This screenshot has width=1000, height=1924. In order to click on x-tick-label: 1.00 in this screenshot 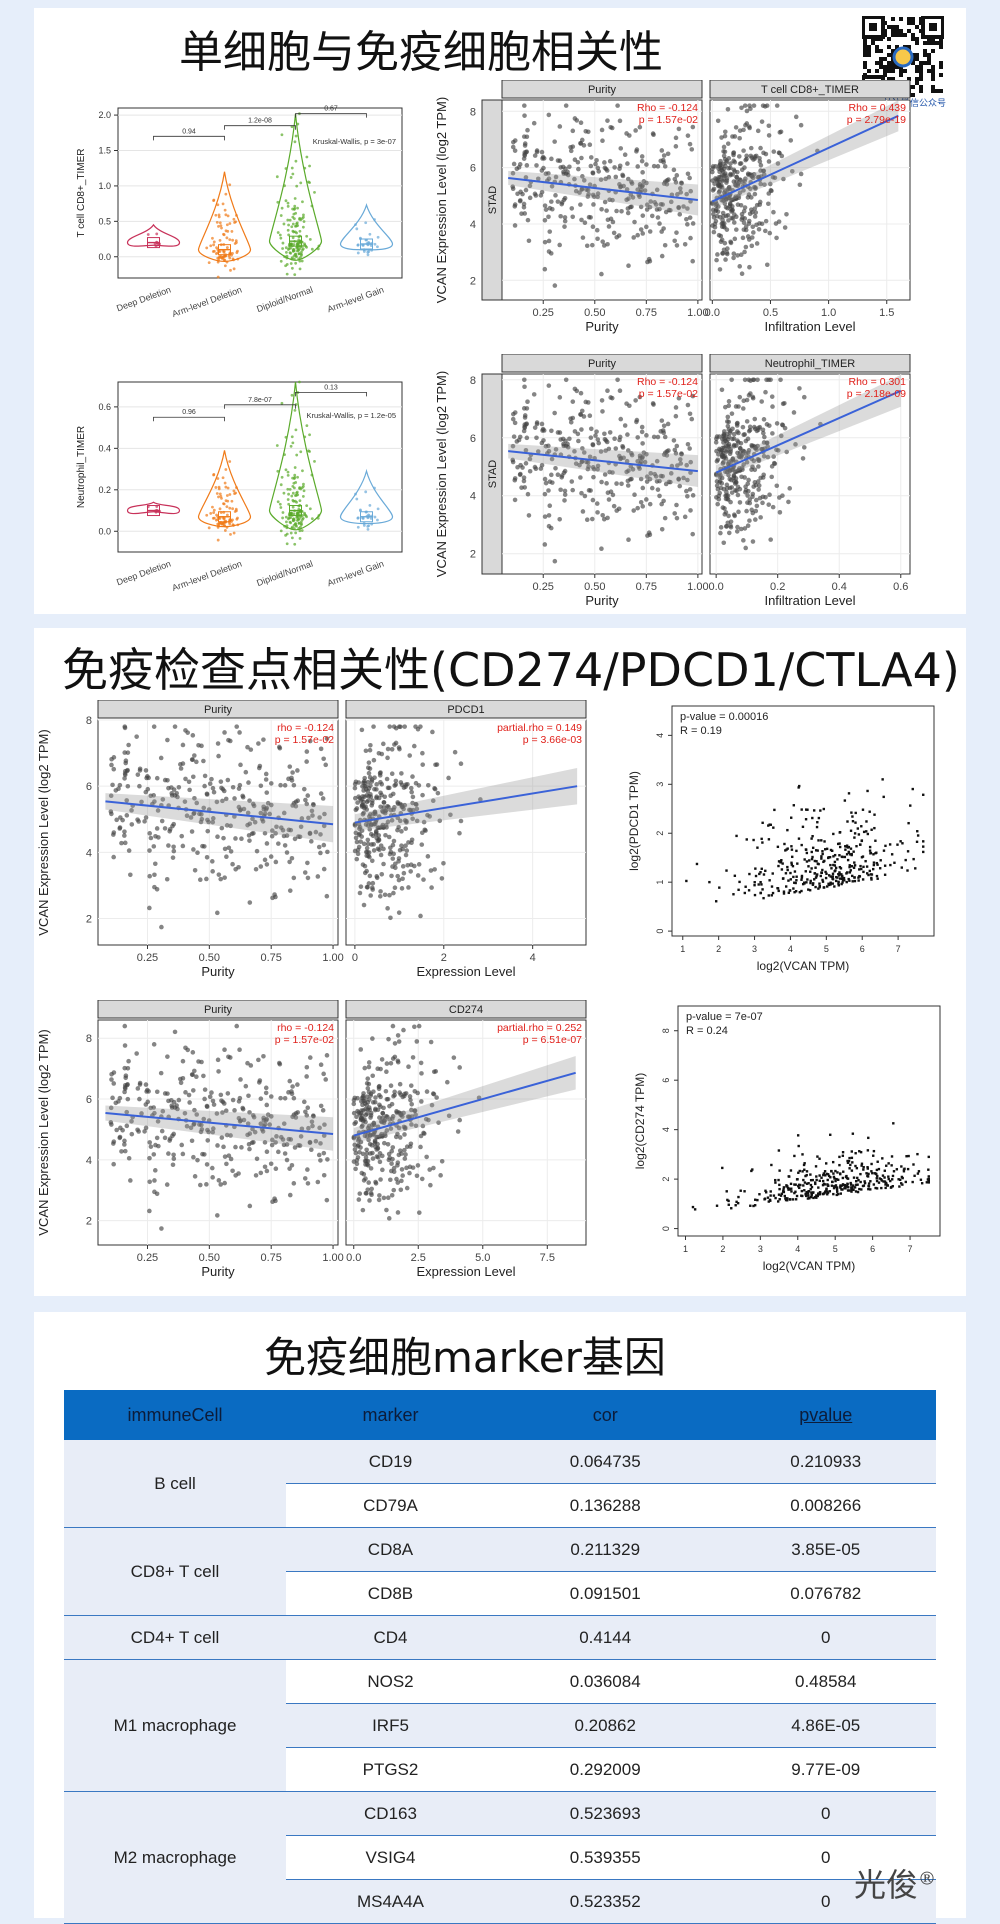, I will do `click(697, 313)`.